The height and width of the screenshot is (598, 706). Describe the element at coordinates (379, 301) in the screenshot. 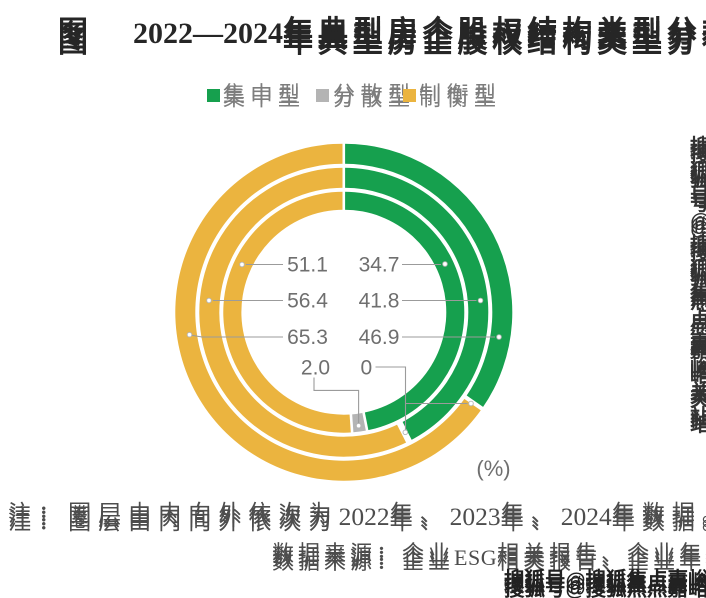

I see `svg-text: 41.8` at that location.